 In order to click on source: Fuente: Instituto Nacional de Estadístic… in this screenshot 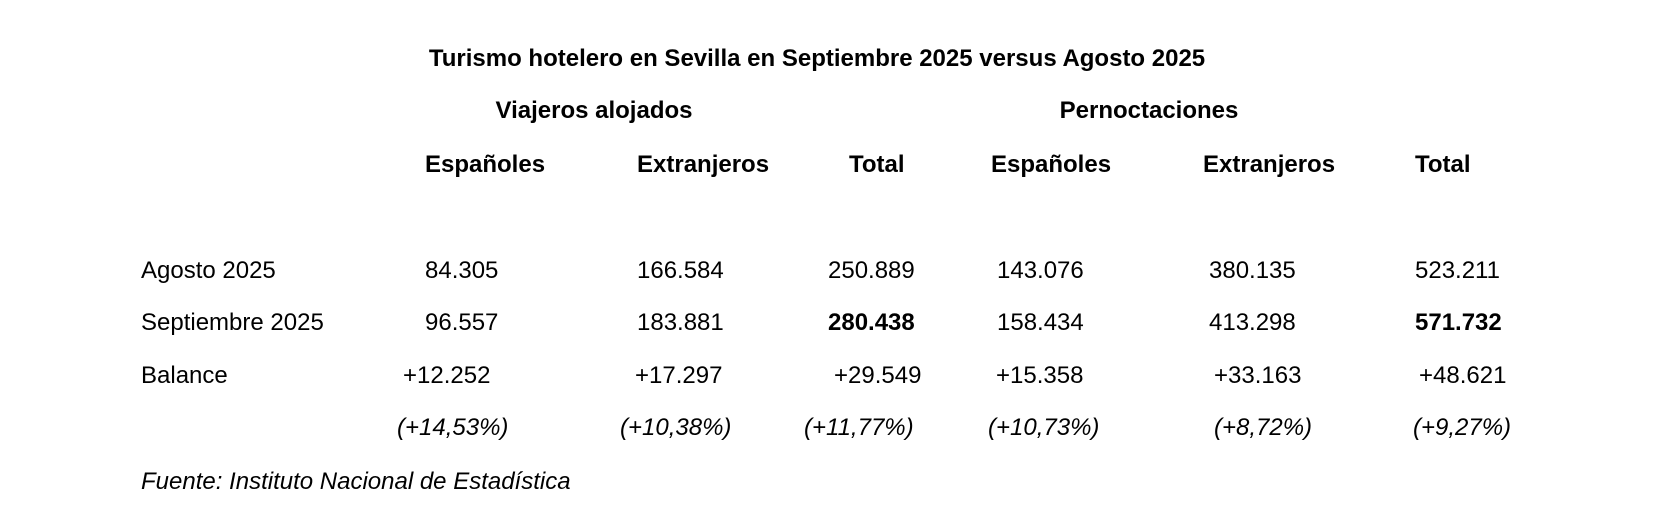, I will do `click(356, 481)`.